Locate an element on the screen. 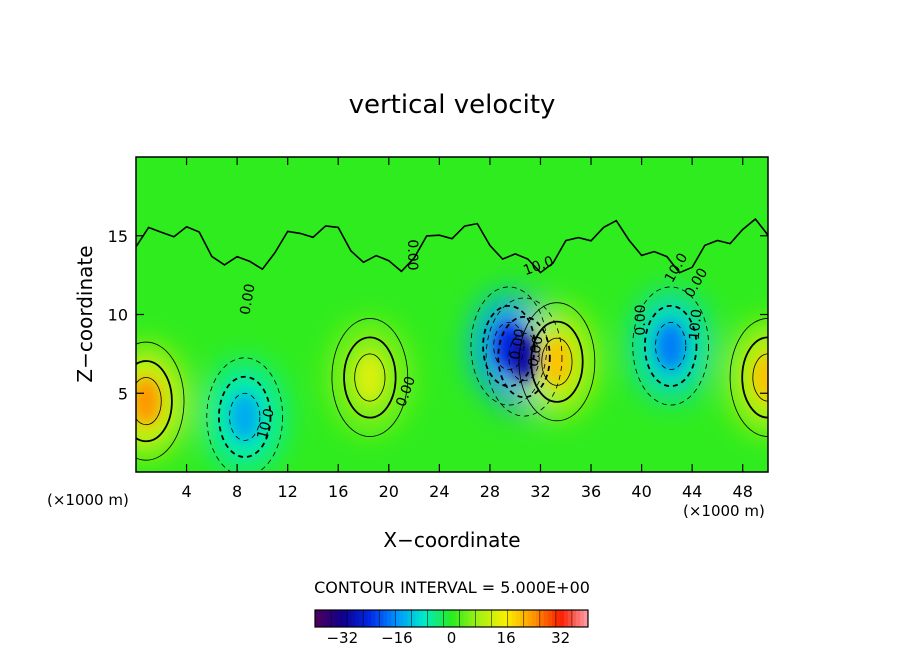 This screenshot has height=654, width=904. y-tick-label: 15 is located at coordinates (118, 236).